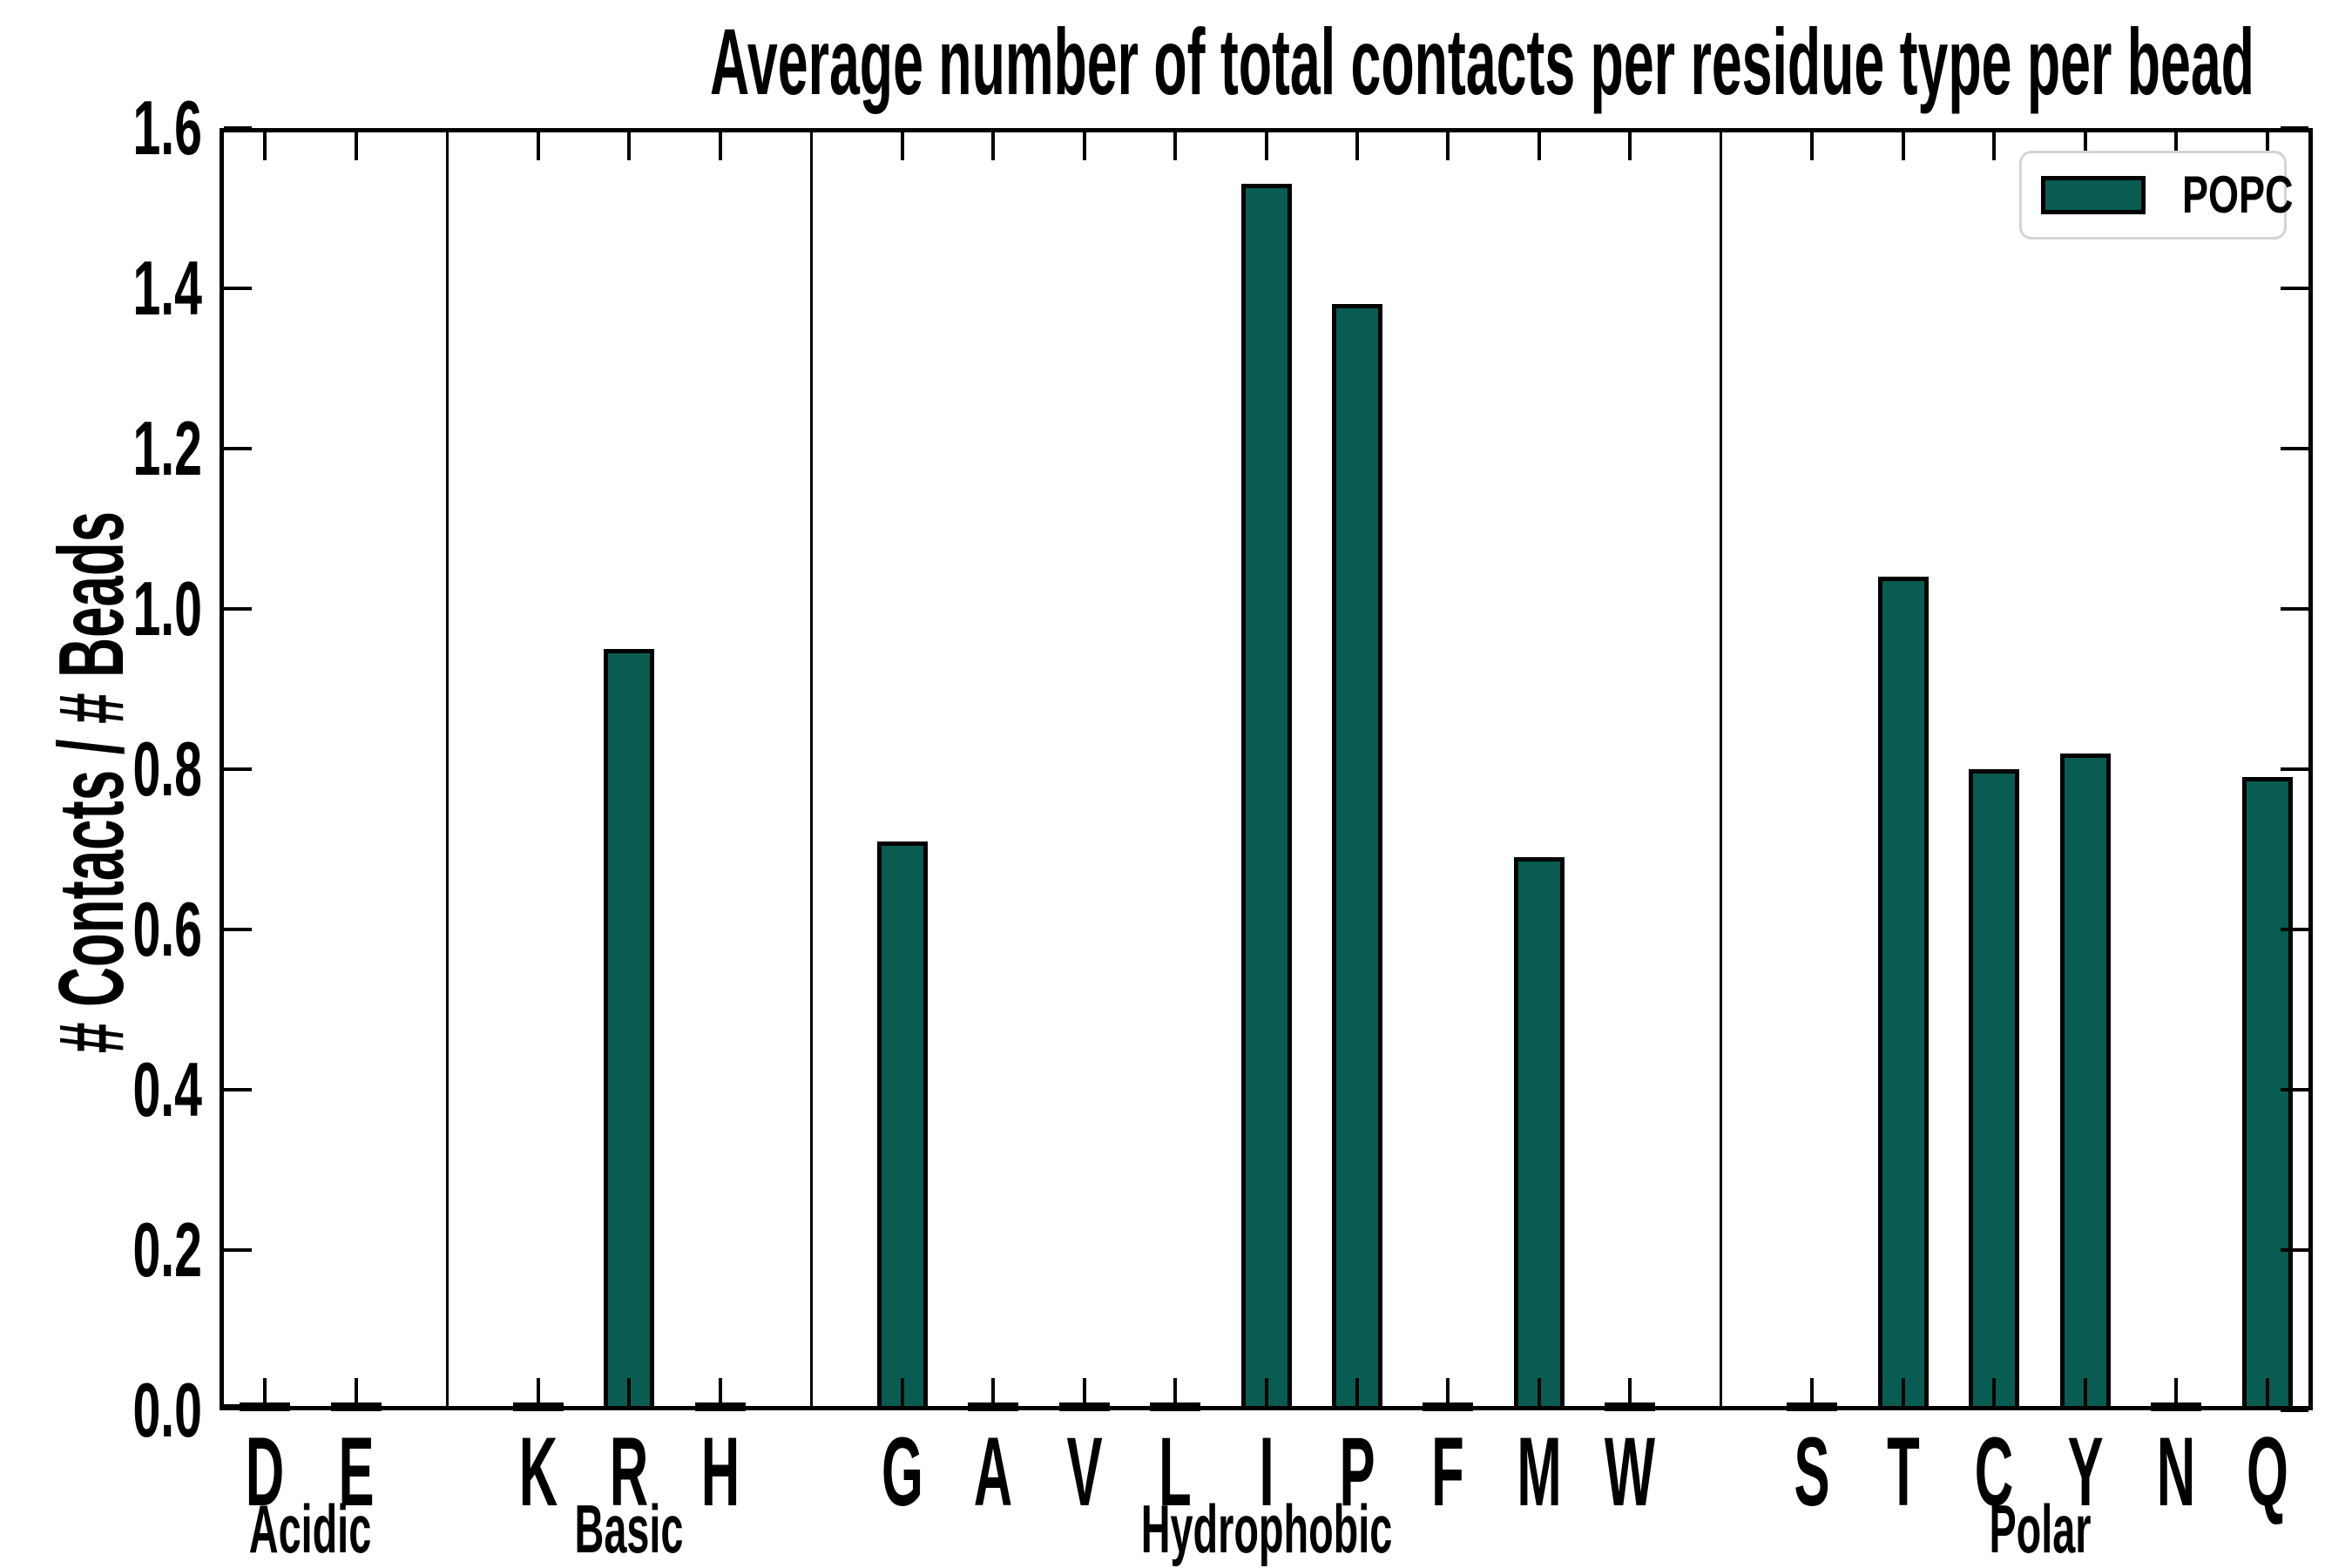 The width and height of the screenshot is (2352, 1568). I want to click on y-tick-label: 1.4, so click(167, 288).